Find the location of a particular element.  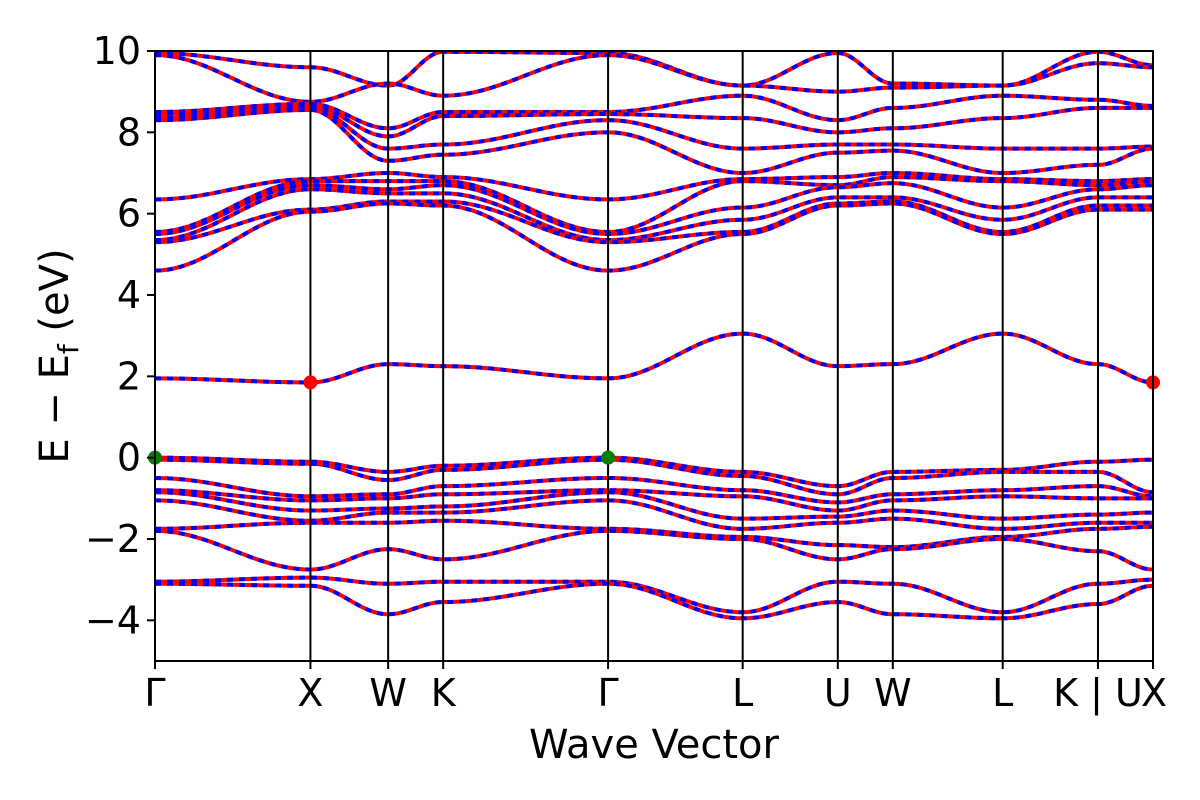

y-axis-title-main: E − E is located at coordinates (55, 409).